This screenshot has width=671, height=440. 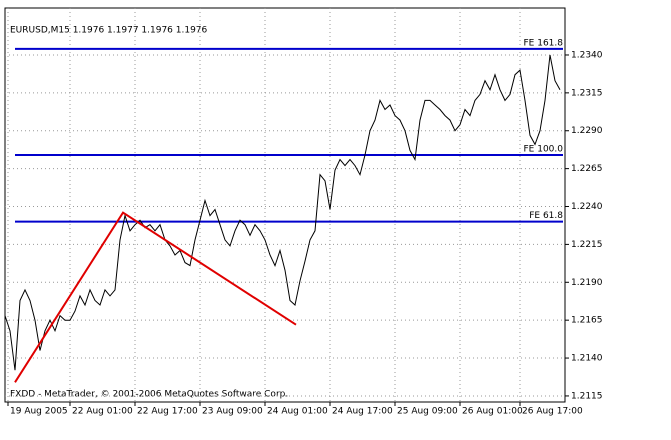 I want to click on y-tick-label: 1.2240, so click(x=587, y=207).